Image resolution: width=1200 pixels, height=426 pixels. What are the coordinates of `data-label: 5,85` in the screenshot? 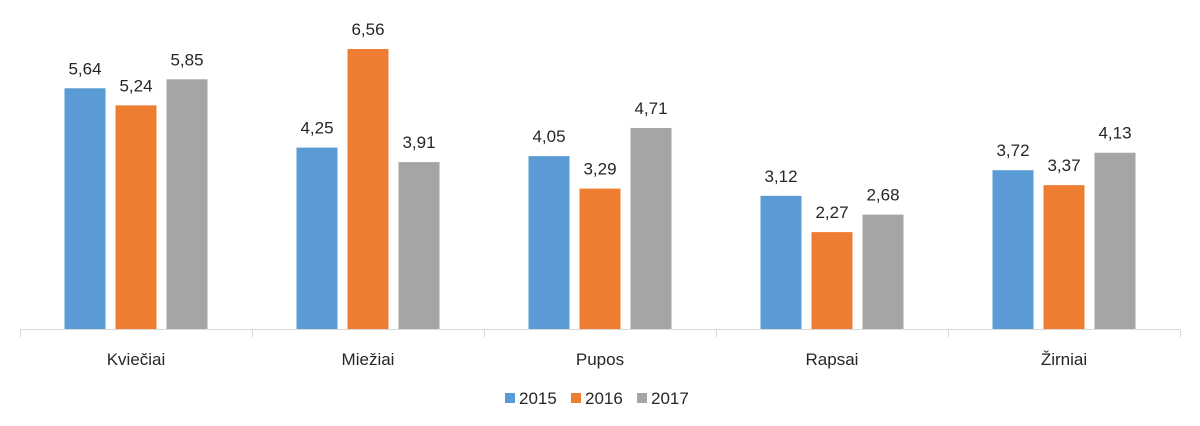 It's located at (186, 59).